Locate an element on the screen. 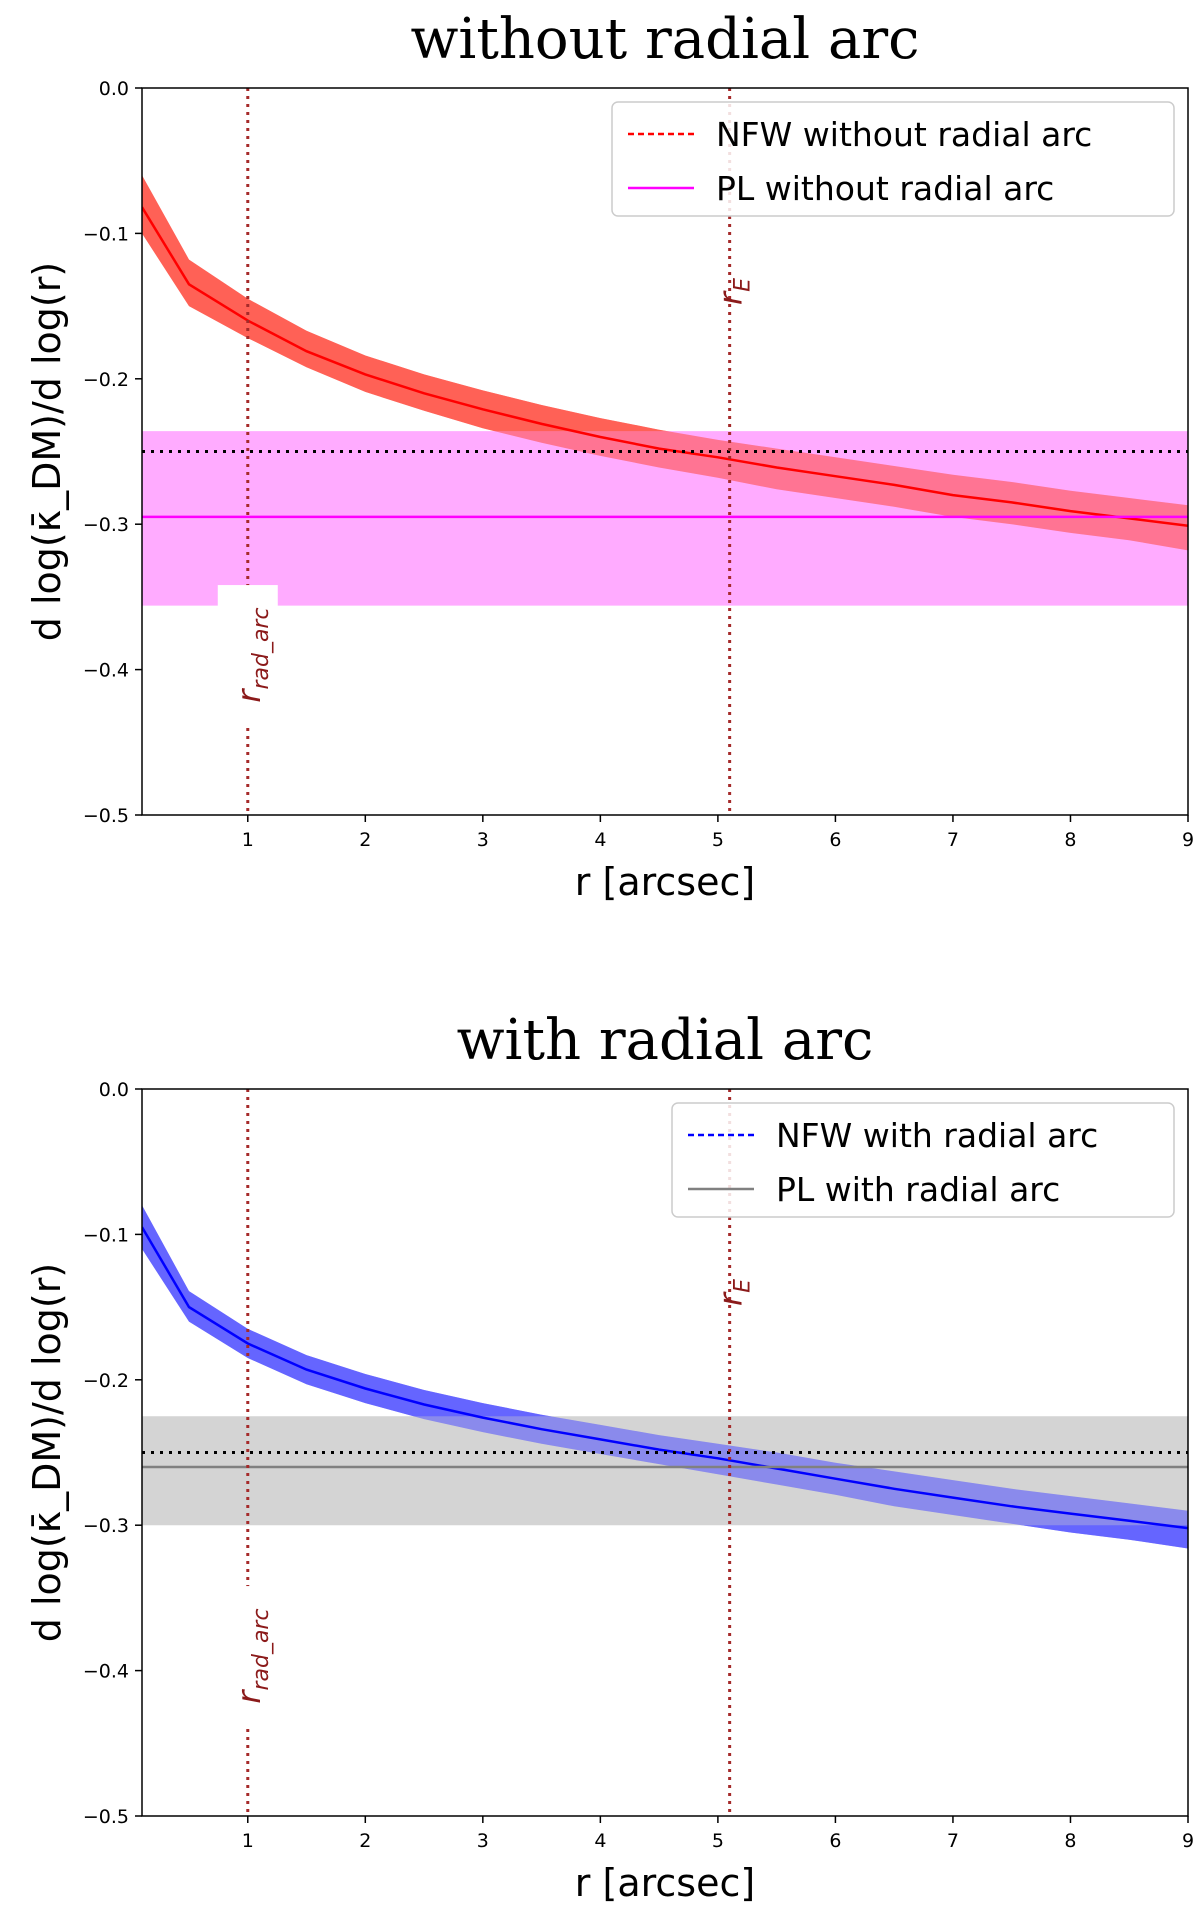 The width and height of the screenshot is (1200, 1931). legend-label-1: NFW with radial arc is located at coordinates (937, 1135).